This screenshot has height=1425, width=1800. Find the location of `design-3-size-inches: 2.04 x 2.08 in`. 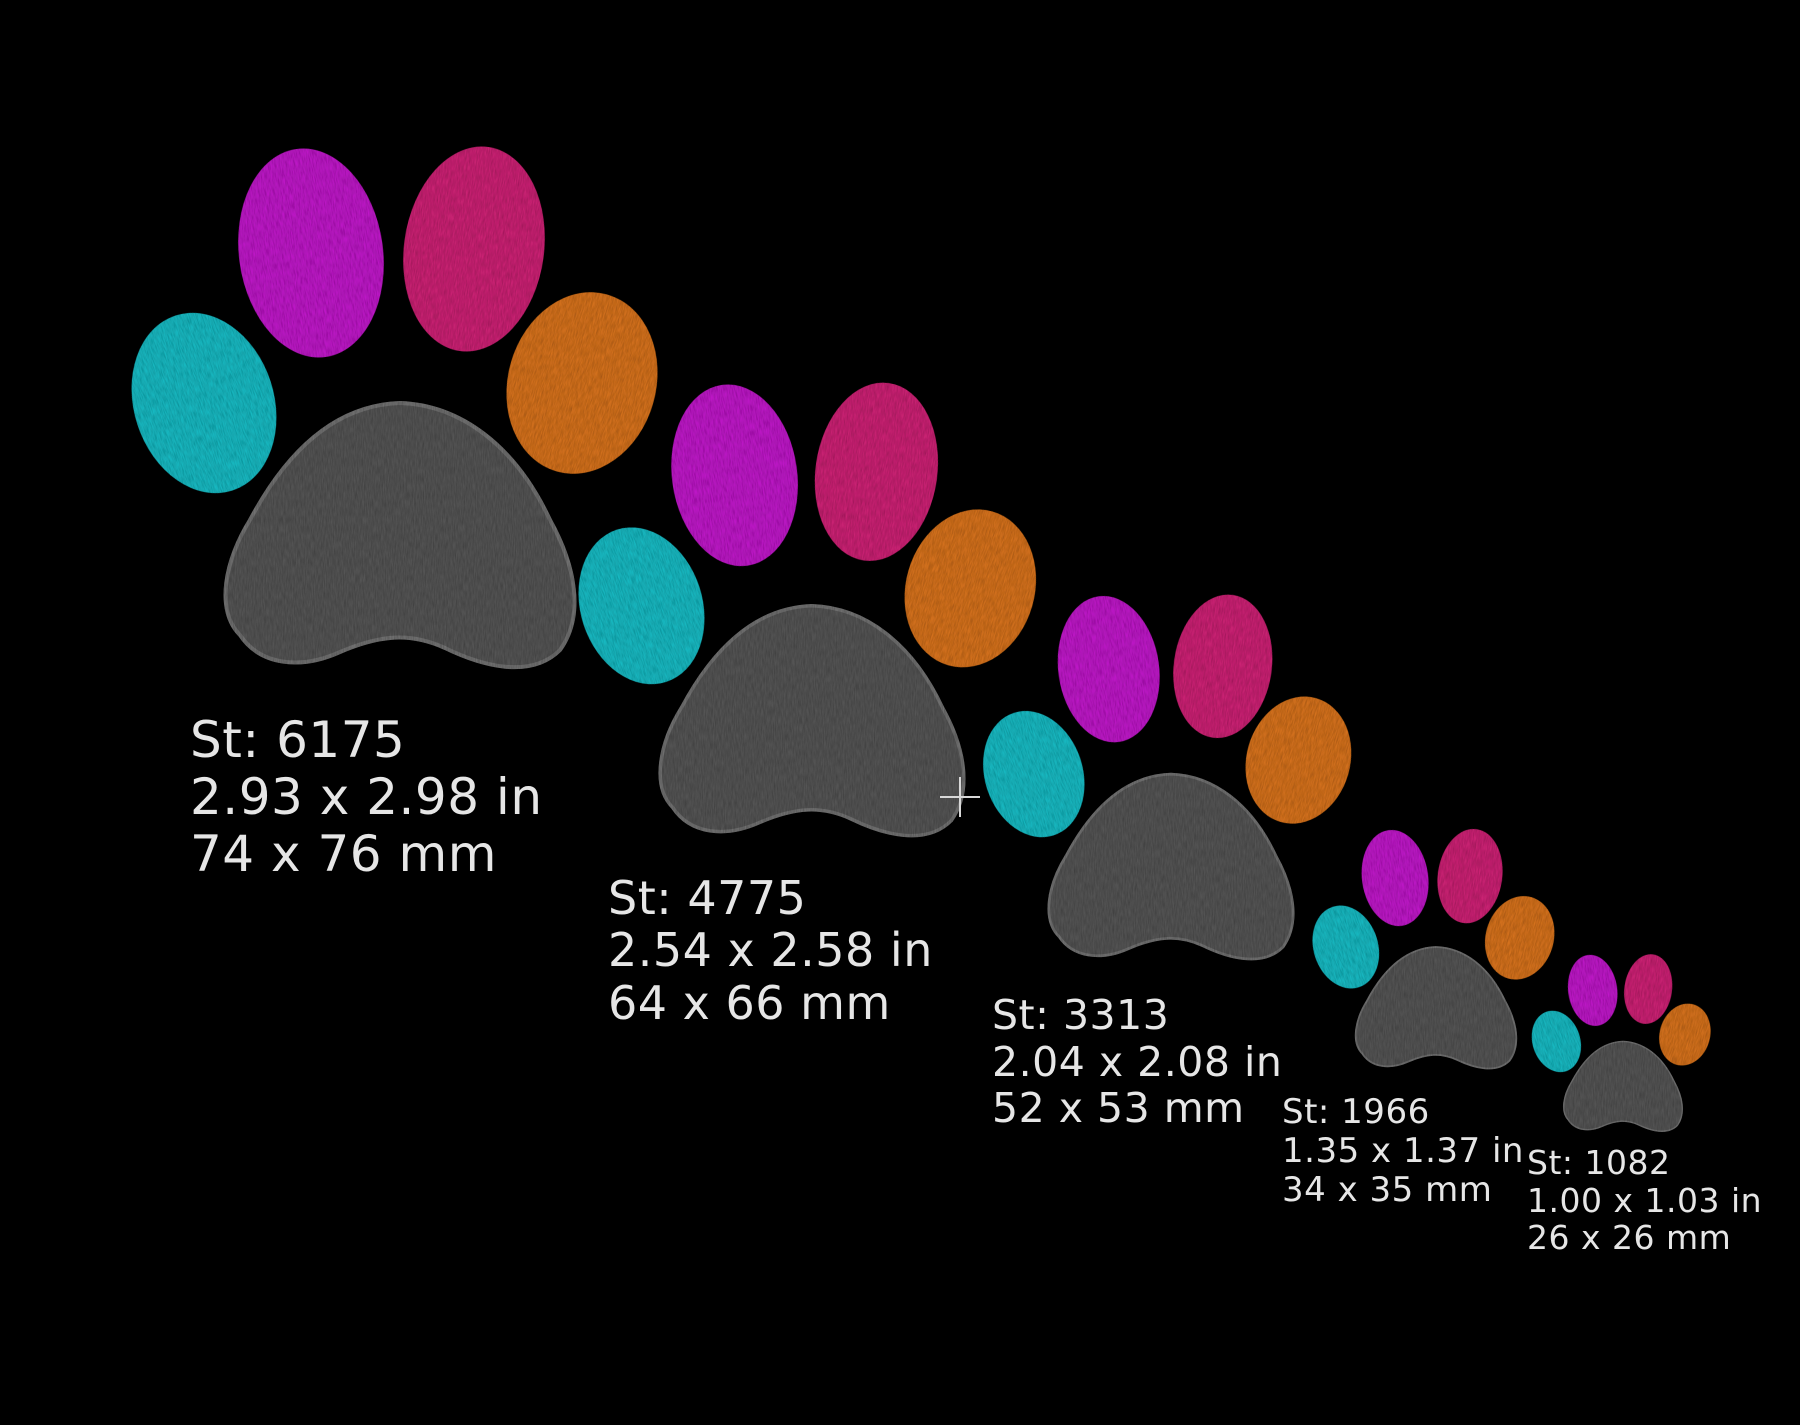

design-3-size-inches: 2.04 x 2.08 in is located at coordinates (1137, 1061).